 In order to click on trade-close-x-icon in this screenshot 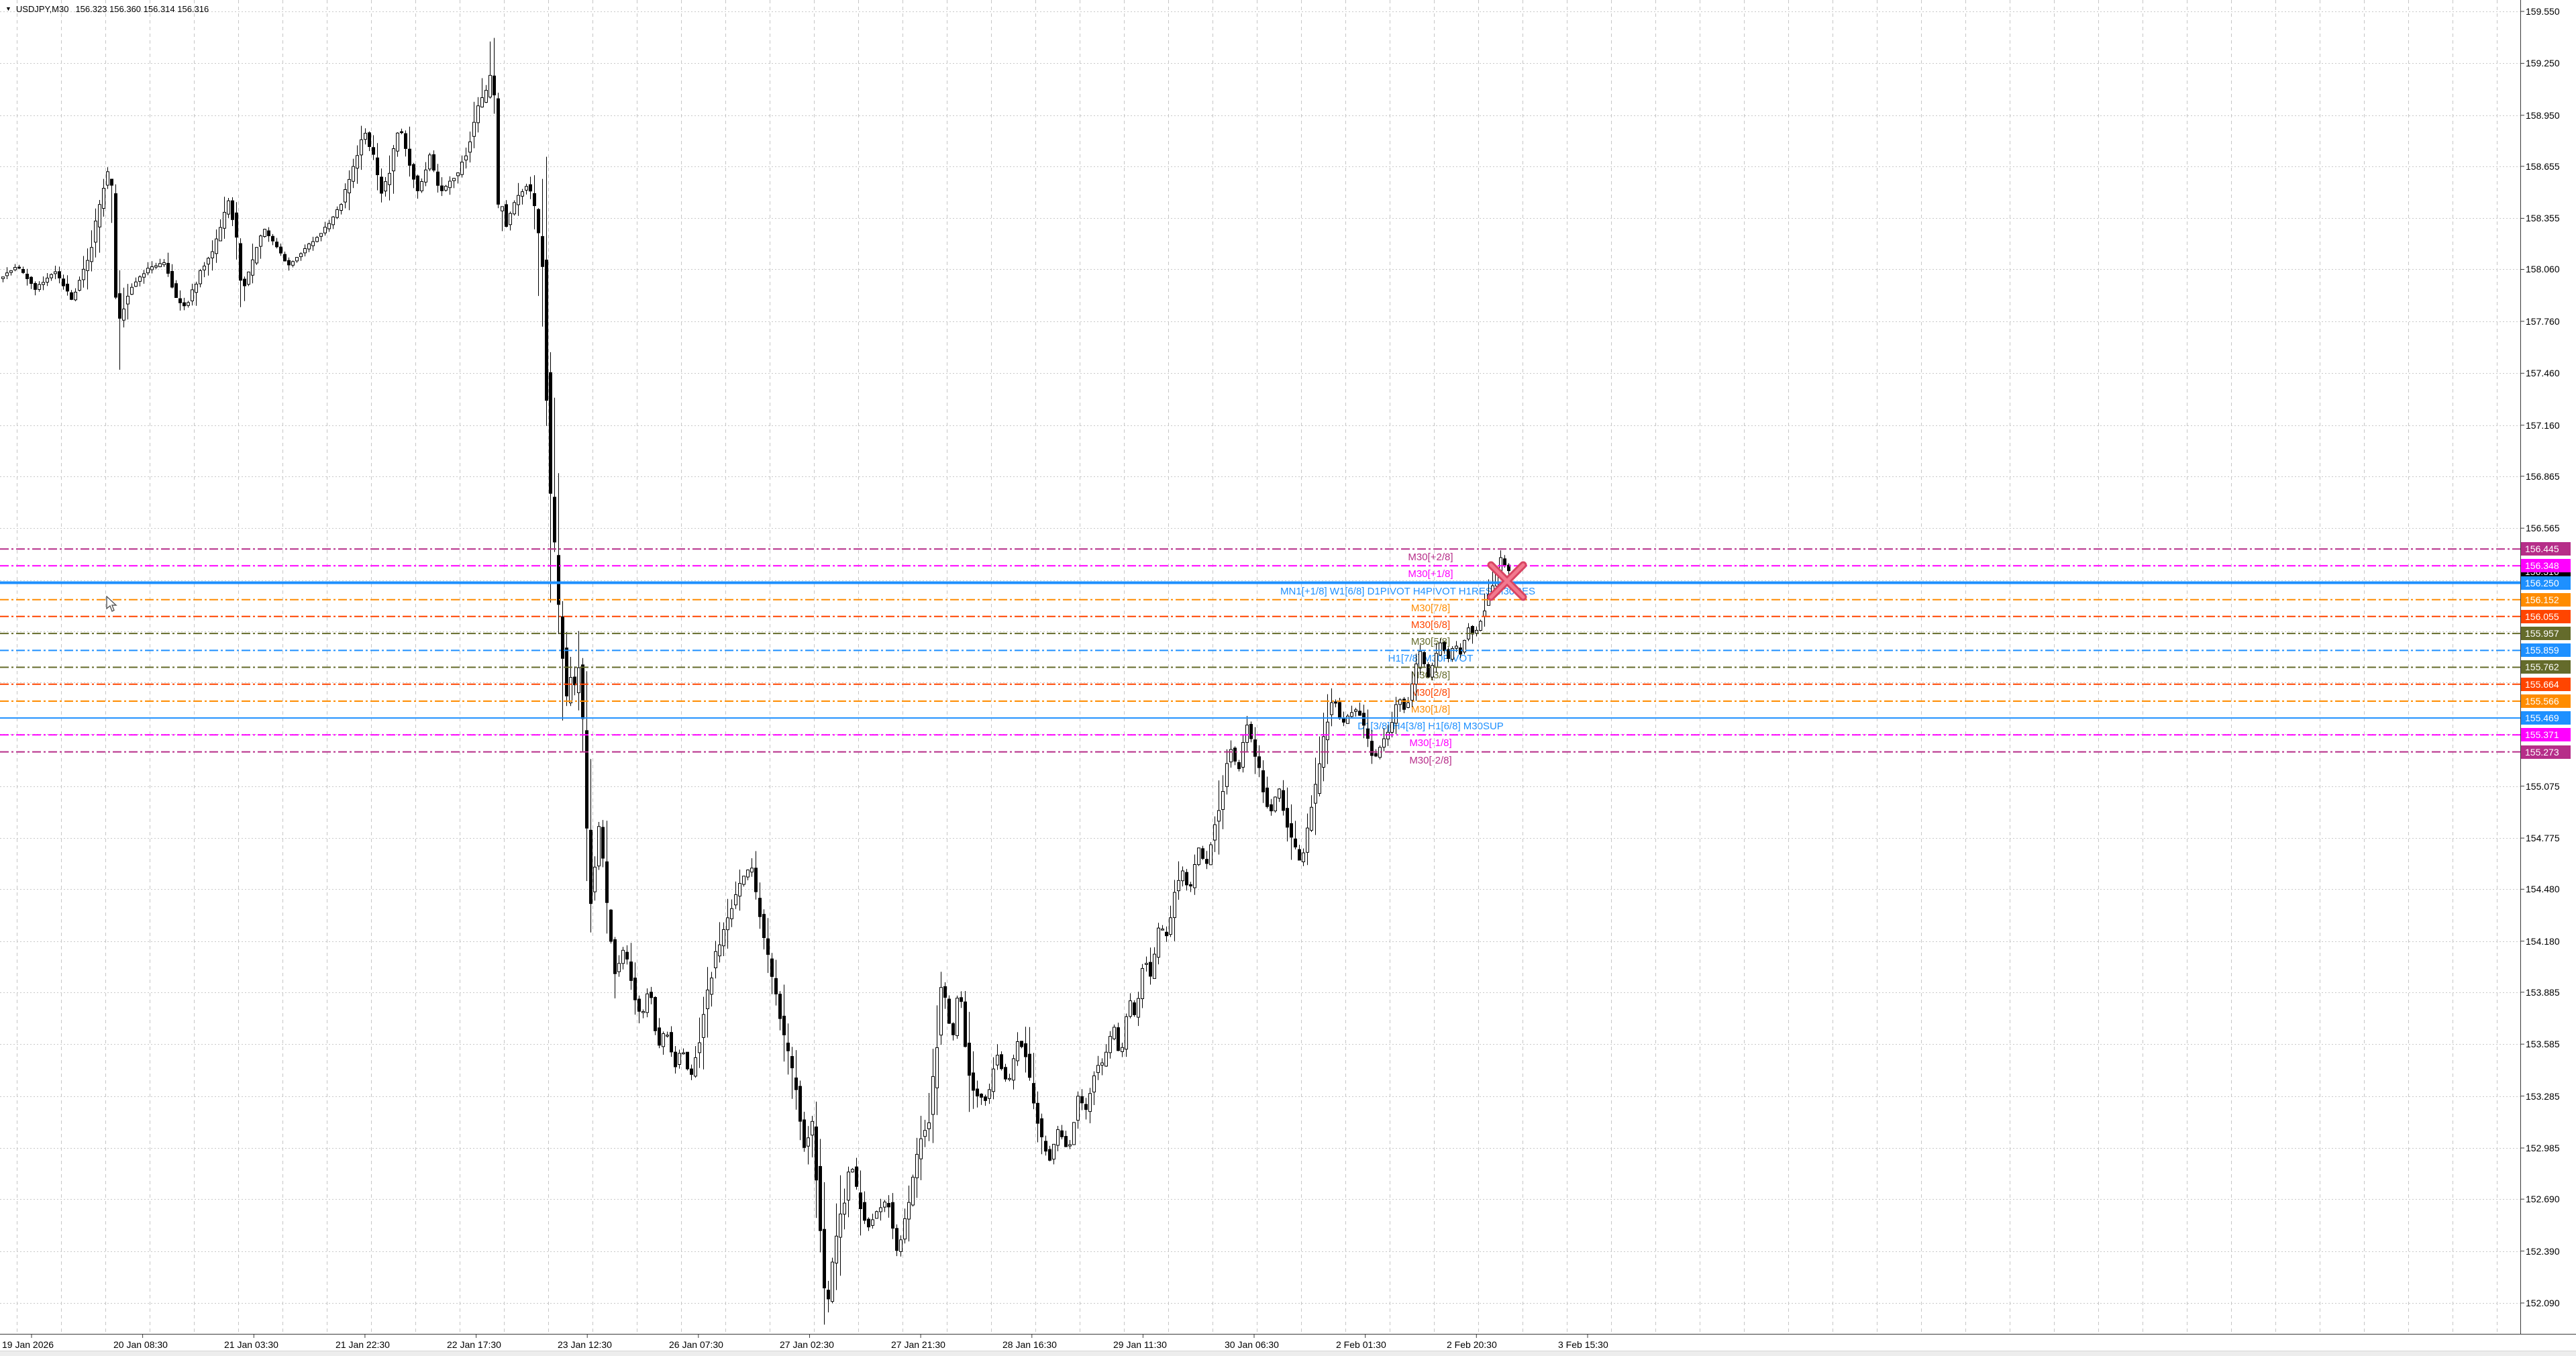, I will do `click(1507, 581)`.